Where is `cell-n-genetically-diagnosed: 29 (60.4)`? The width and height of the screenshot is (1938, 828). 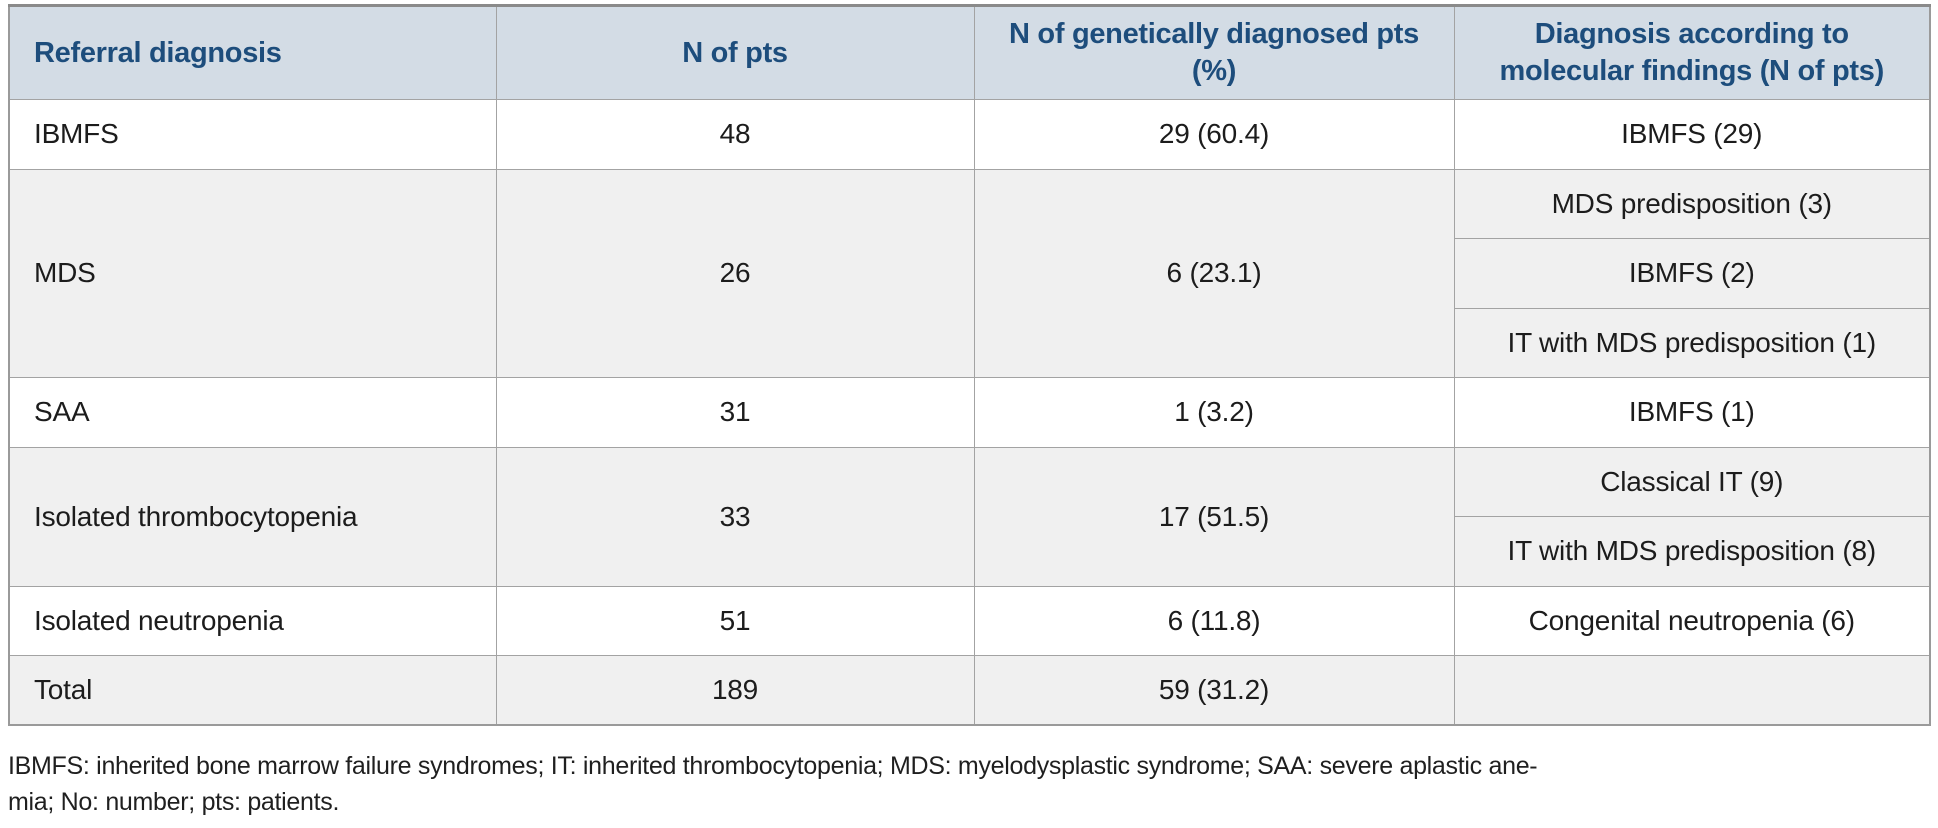
cell-n-genetically-diagnosed: 29 (60.4) is located at coordinates (1214, 134).